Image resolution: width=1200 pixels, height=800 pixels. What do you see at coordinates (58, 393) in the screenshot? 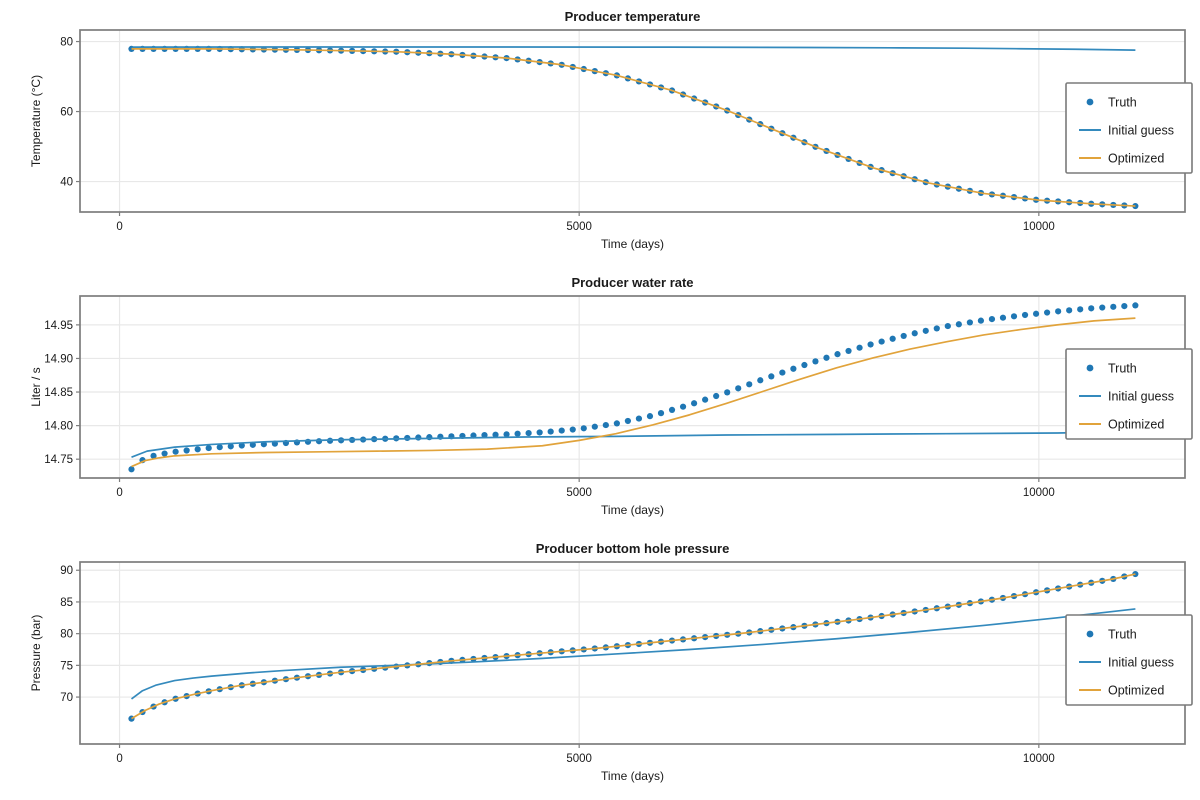
I see `svg-text: 14.85` at bounding box center [58, 393].